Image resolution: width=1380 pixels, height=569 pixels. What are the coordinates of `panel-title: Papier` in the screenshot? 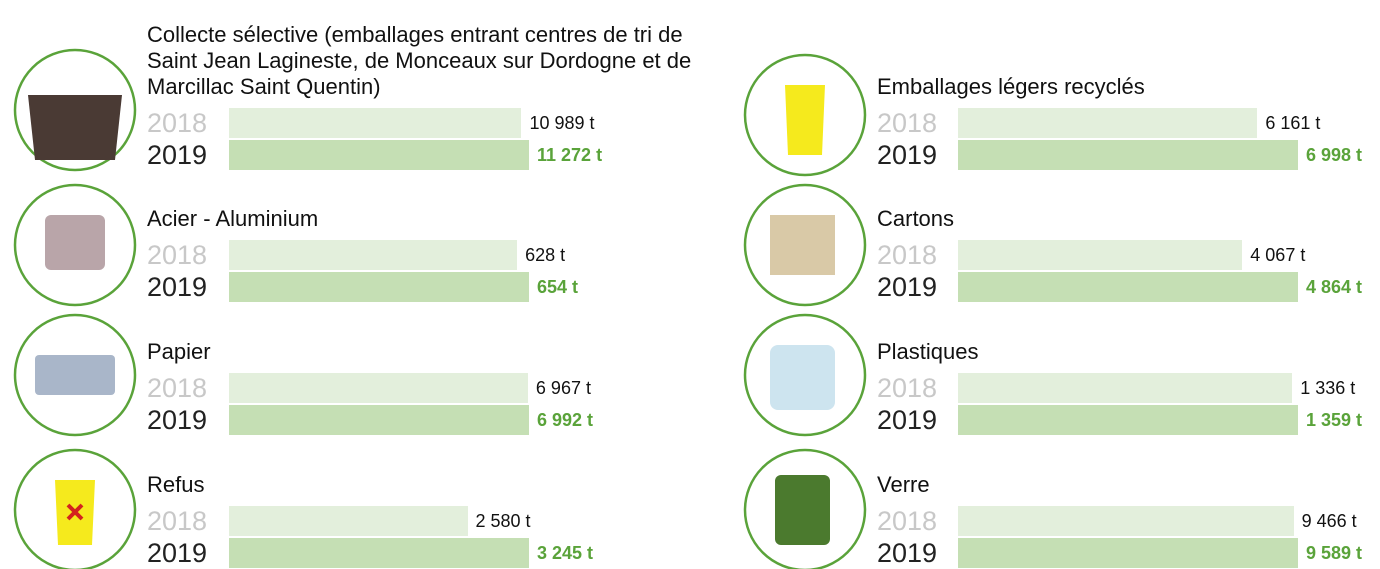 It's located at (179, 351).